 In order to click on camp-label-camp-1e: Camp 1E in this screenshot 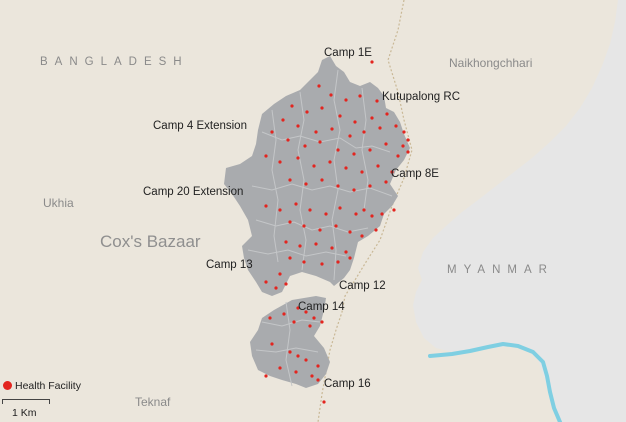, I will do `click(348, 53)`.